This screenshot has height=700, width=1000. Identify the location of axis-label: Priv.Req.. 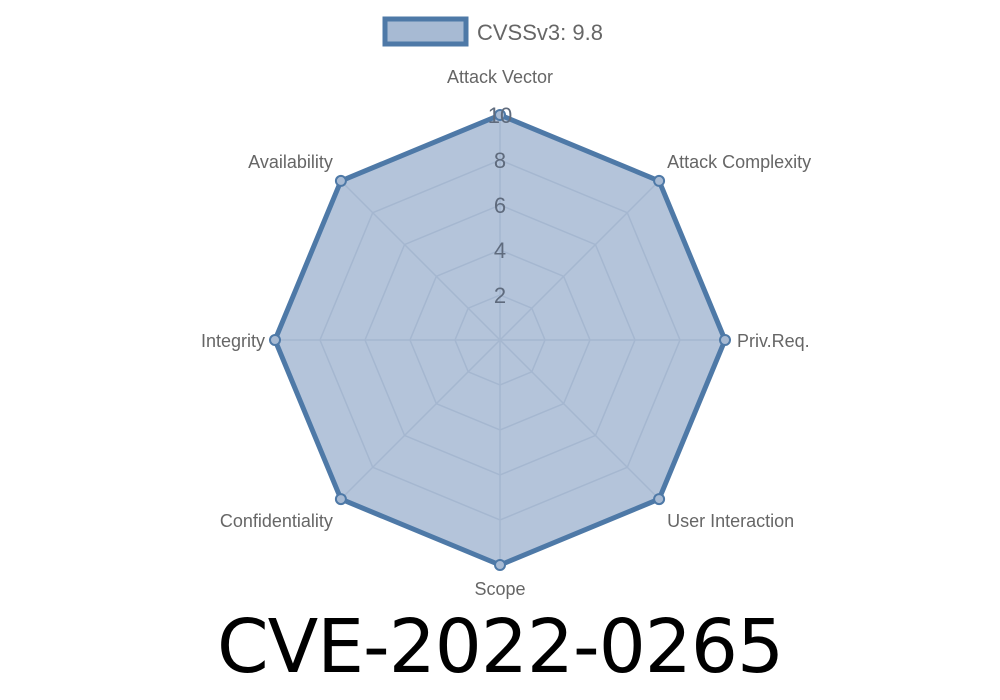
(773, 341).